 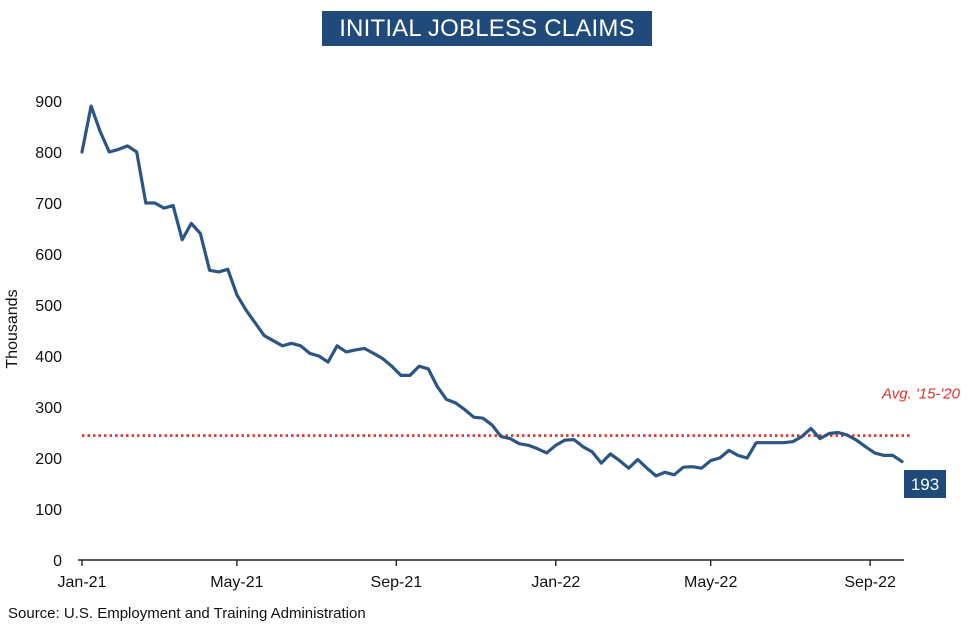 I want to click on y-tick-label: 0, so click(x=57, y=561).